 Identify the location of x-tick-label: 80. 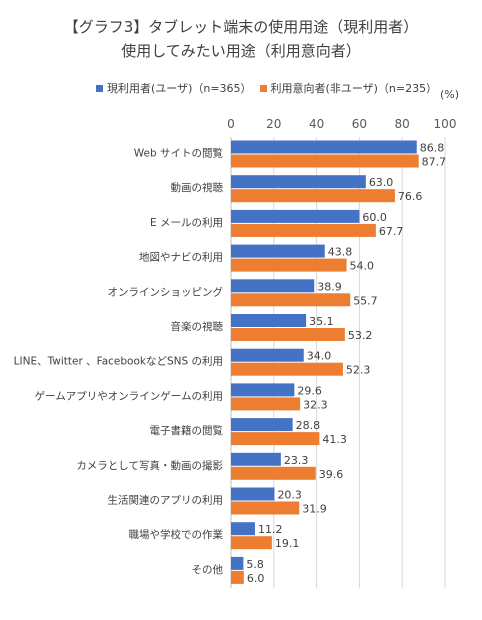
(402, 124).